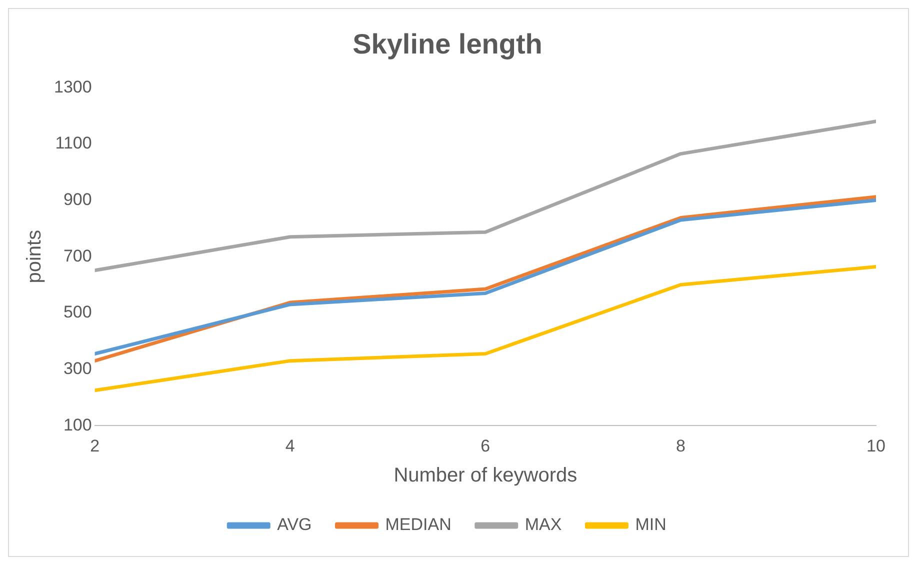 Image resolution: width=915 pixels, height=563 pixels. Describe the element at coordinates (35, 257) in the screenshot. I see `y-axis-title: points` at that location.